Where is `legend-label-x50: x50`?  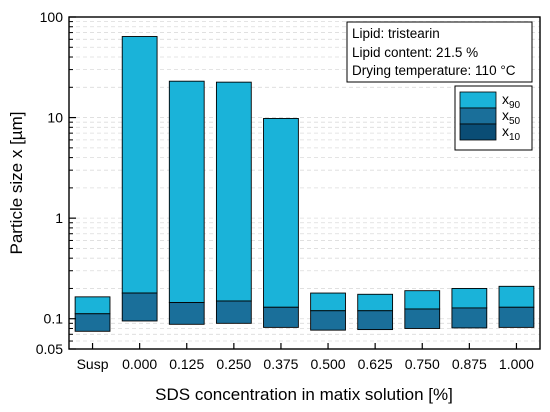
legend-label-x50: x50 is located at coordinates (511, 117).